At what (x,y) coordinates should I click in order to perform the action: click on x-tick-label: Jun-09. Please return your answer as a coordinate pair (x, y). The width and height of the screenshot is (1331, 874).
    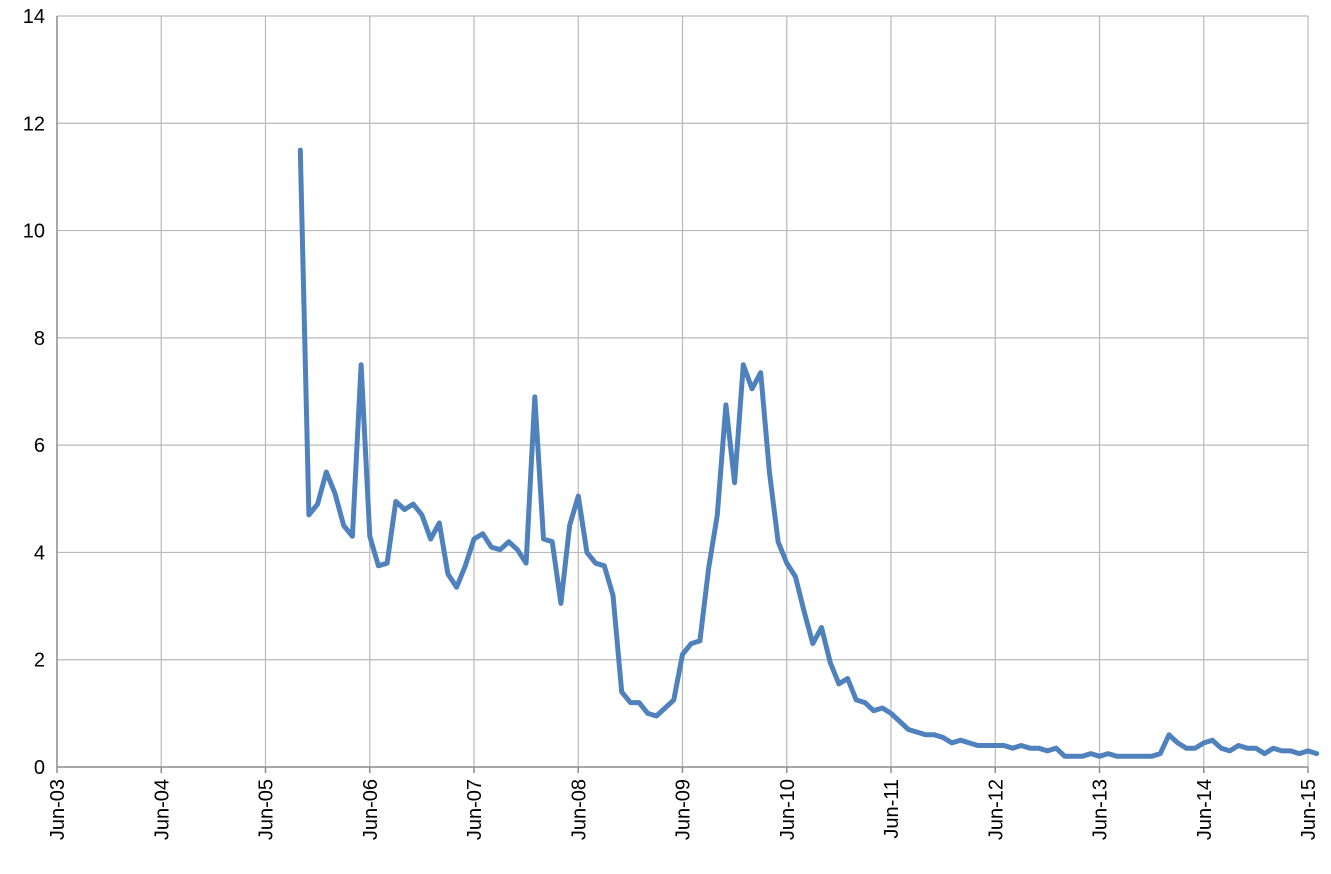
    Looking at the image, I should click on (684, 809).